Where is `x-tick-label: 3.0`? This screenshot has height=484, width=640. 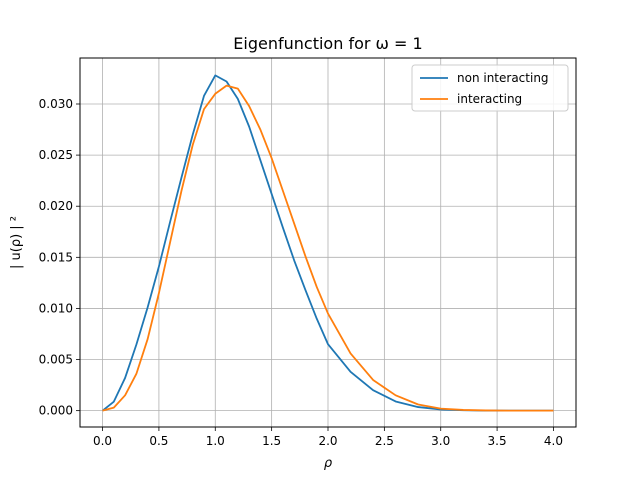
x-tick-label: 3.0 is located at coordinates (440, 441).